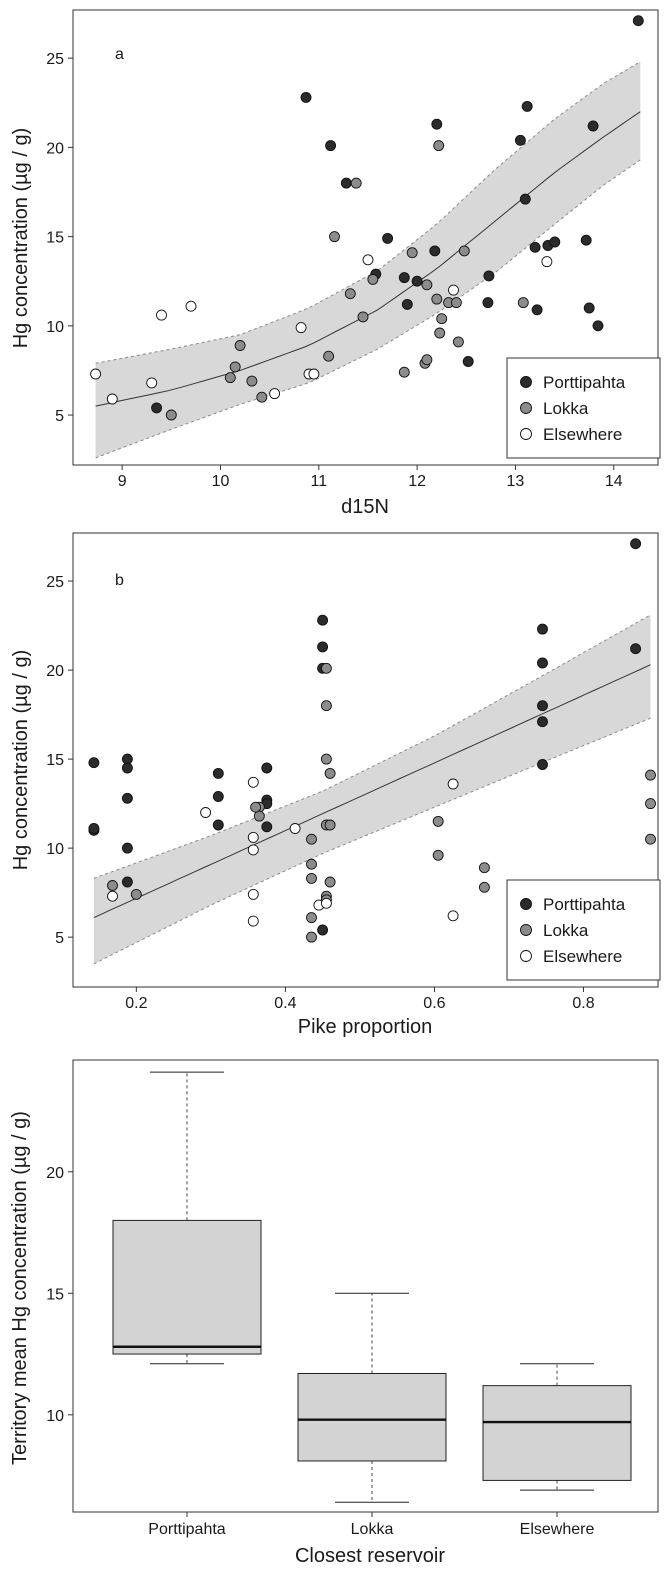  What do you see at coordinates (583, 1003) in the screenshot?
I see `x-tick-label: 0.8` at bounding box center [583, 1003].